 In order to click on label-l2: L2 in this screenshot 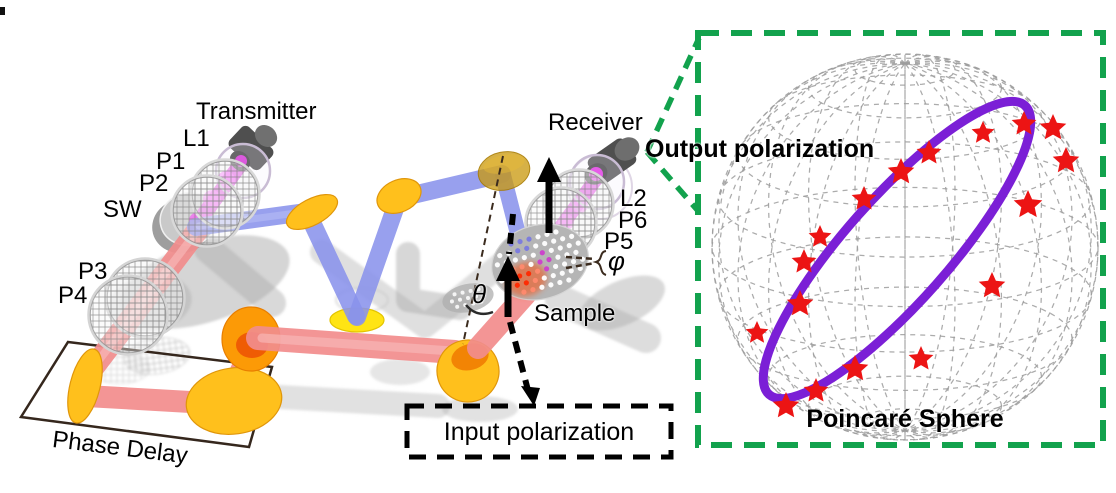, I will do `click(633, 198)`.